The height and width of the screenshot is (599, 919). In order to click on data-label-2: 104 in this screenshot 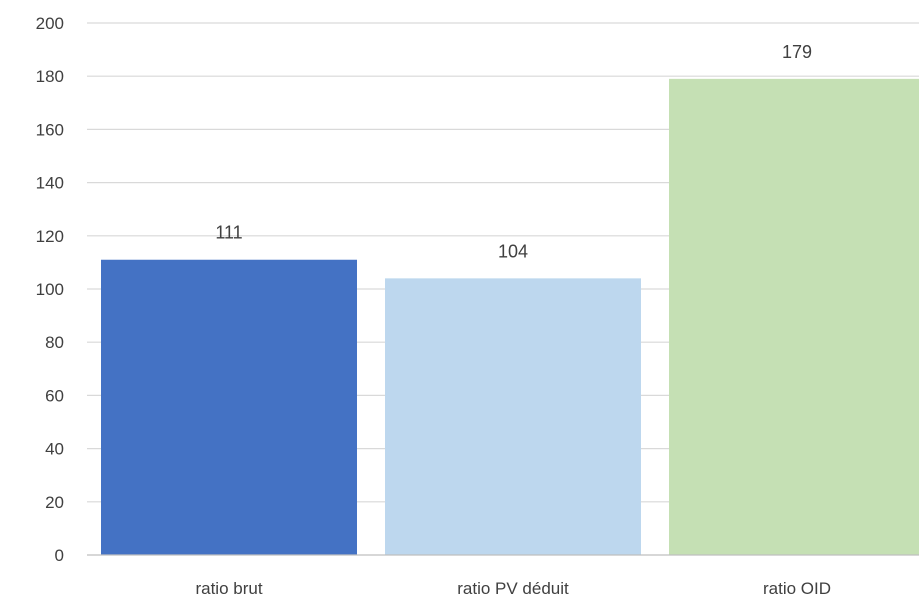, I will do `click(513, 251)`.